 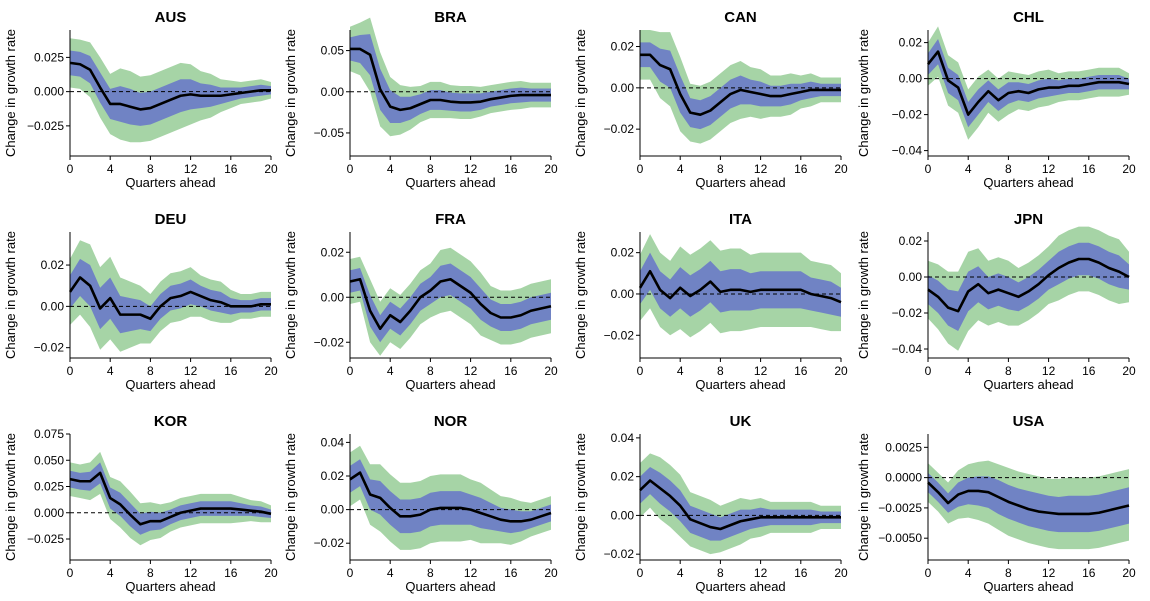 What do you see at coordinates (333, 51) in the screenshot?
I see `y-tick-label: 0.05` at bounding box center [333, 51].